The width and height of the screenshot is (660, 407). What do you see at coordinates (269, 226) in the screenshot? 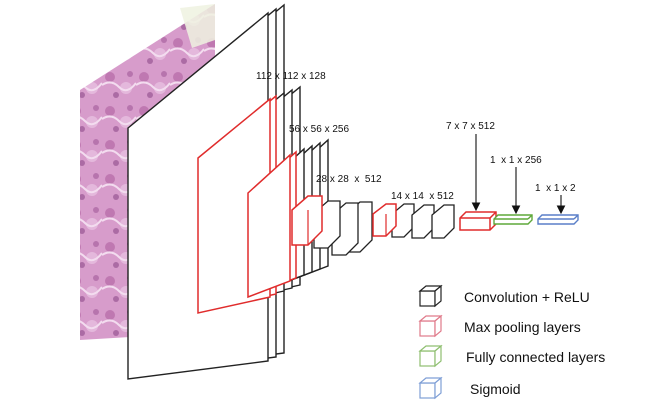
I see `pool-layer-2-back` at bounding box center [269, 226].